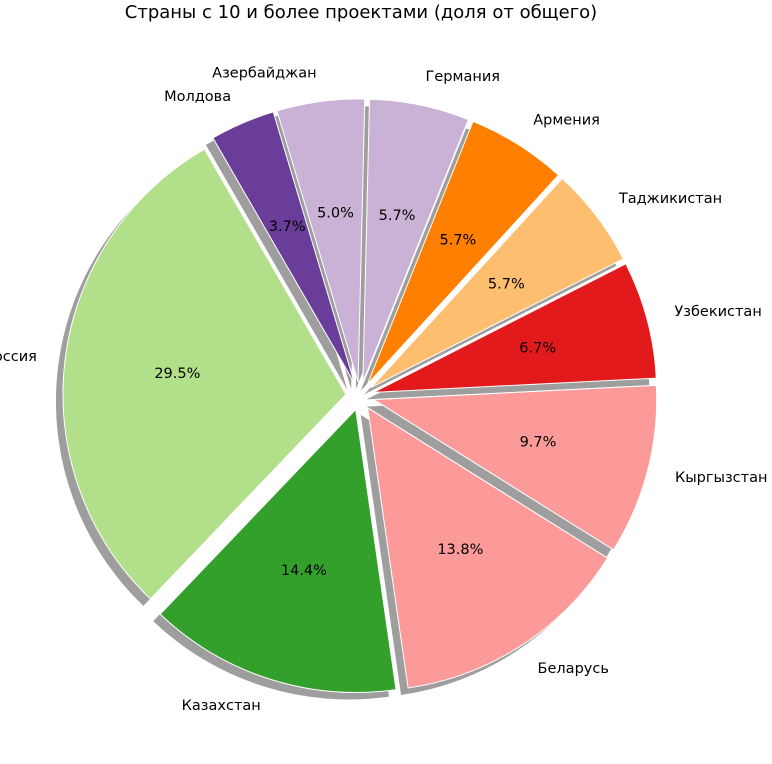 The height and width of the screenshot is (764, 772). I want to click on category-label: Германия, so click(463, 77).